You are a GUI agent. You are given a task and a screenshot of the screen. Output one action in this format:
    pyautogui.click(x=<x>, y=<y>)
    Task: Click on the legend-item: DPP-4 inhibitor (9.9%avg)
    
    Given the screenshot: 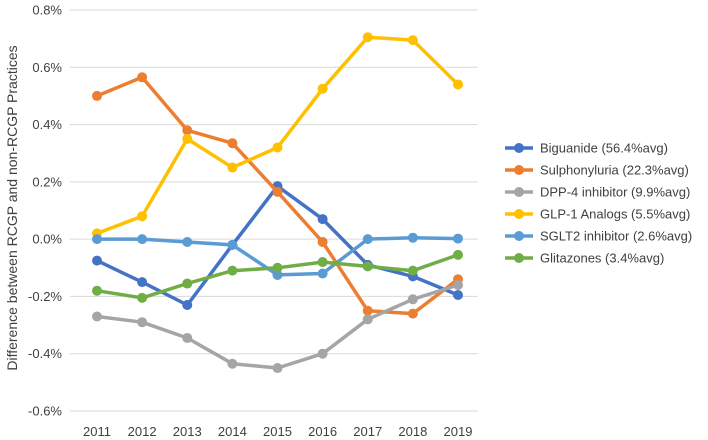 What is the action you would take?
    pyautogui.click(x=597, y=192)
    